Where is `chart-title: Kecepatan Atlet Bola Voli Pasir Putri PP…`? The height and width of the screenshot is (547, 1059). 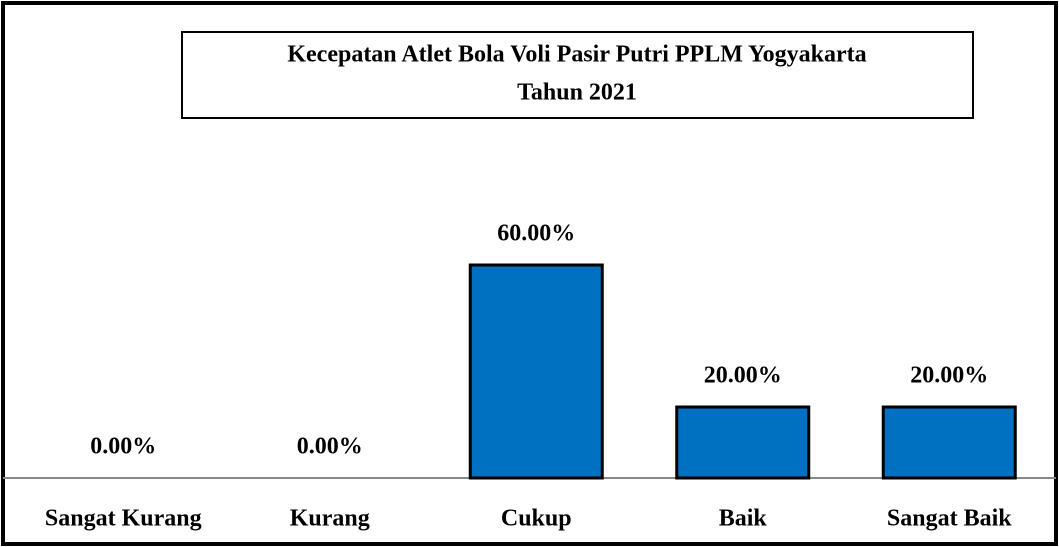
chart-title: Kecepatan Atlet Bola Voli Pasir Putri PP… is located at coordinates (576, 55).